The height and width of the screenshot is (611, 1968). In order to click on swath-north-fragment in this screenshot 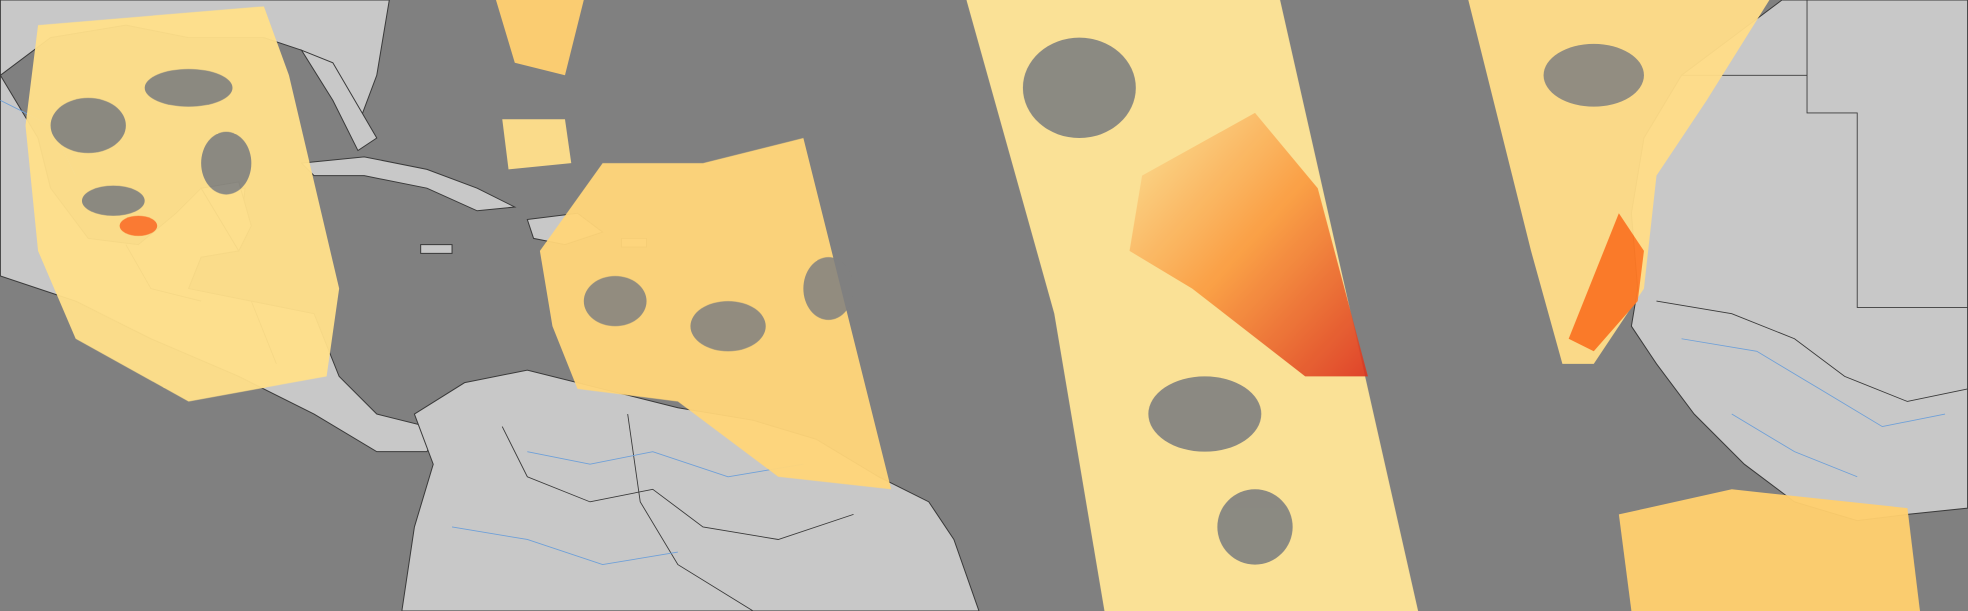, I will do `click(539, 38)`.